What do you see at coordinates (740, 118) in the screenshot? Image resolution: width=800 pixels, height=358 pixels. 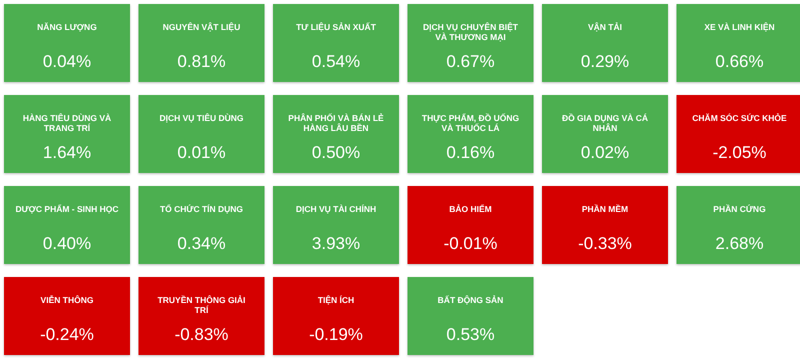 I see `category-label: CHĂM SÓC SỨC KHỎE` at bounding box center [740, 118].